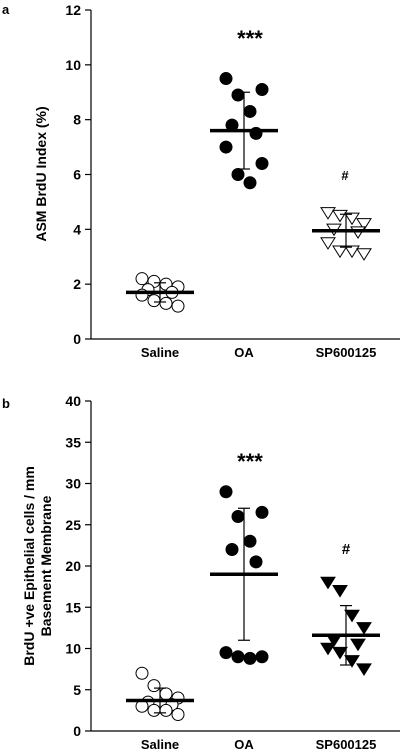  I want to click on panel-b-y-tick-label: 5, so click(77, 690).